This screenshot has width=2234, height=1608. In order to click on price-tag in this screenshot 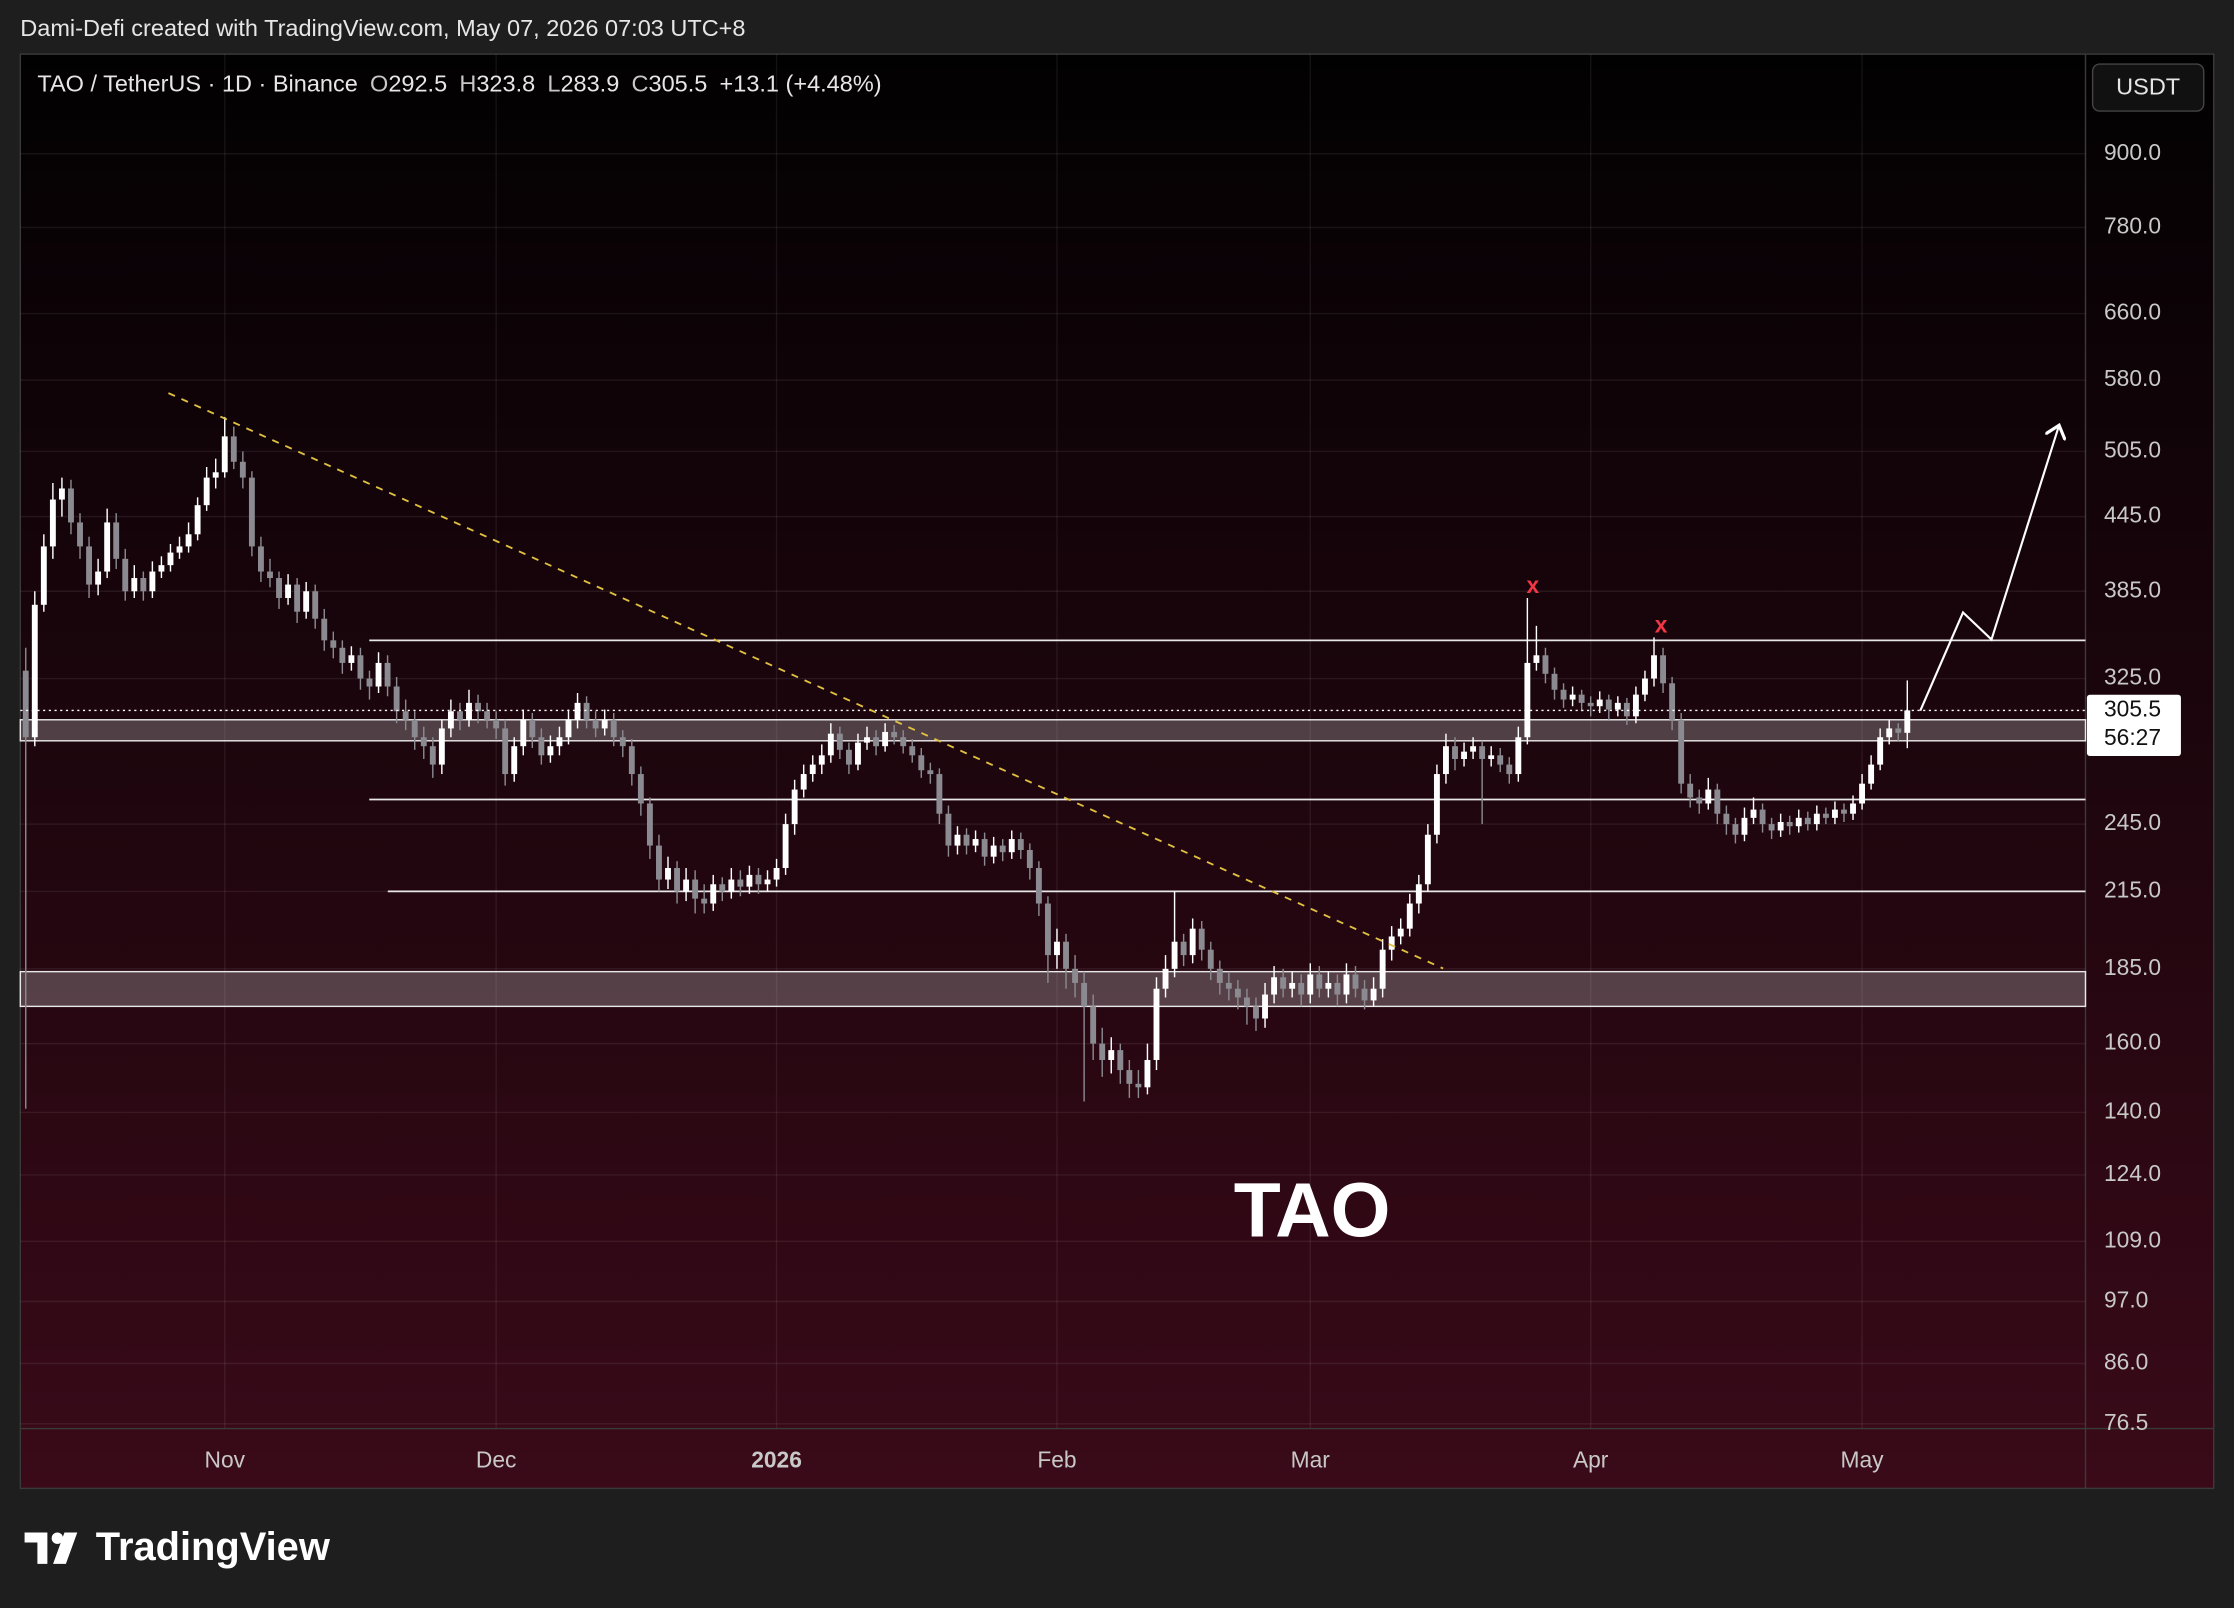, I will do `click(2133, 725)`.